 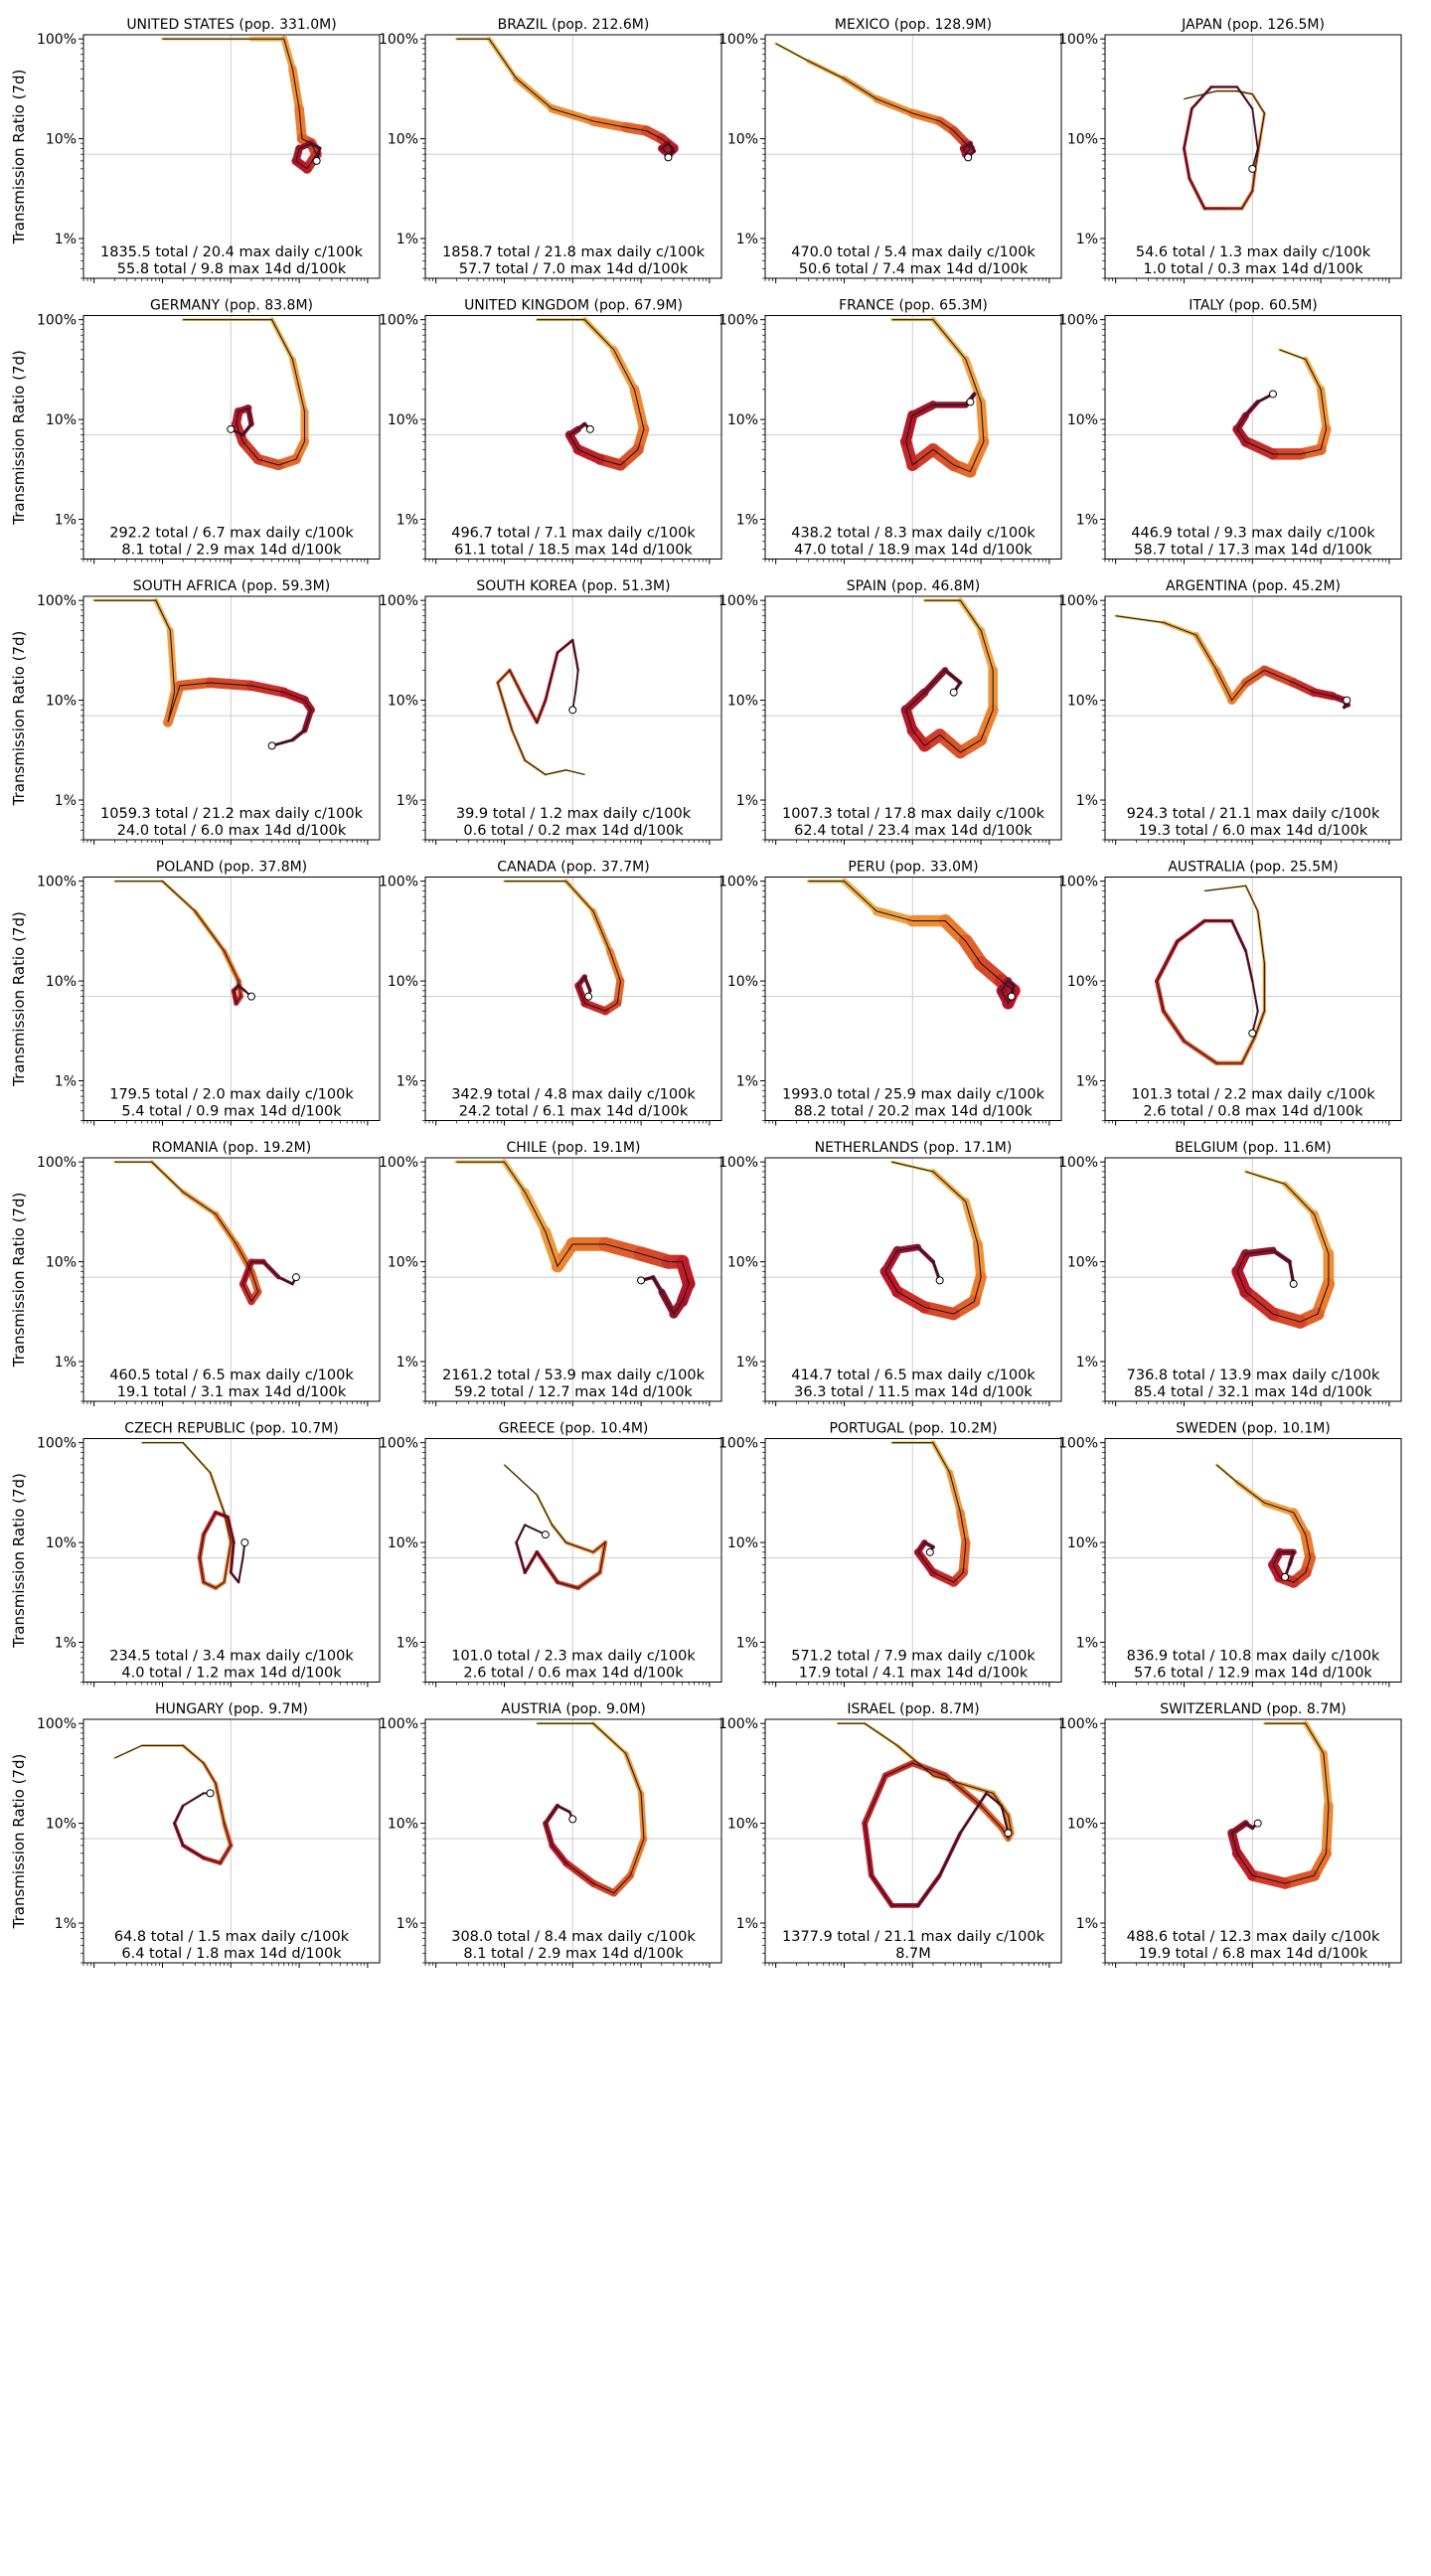 What do you see at coordinates (231, 1375) in the screenshot?
I see `panel-stat-cases: 460.5 total / 6.5 max daily c/100k` at bounding box center [231, 1375].